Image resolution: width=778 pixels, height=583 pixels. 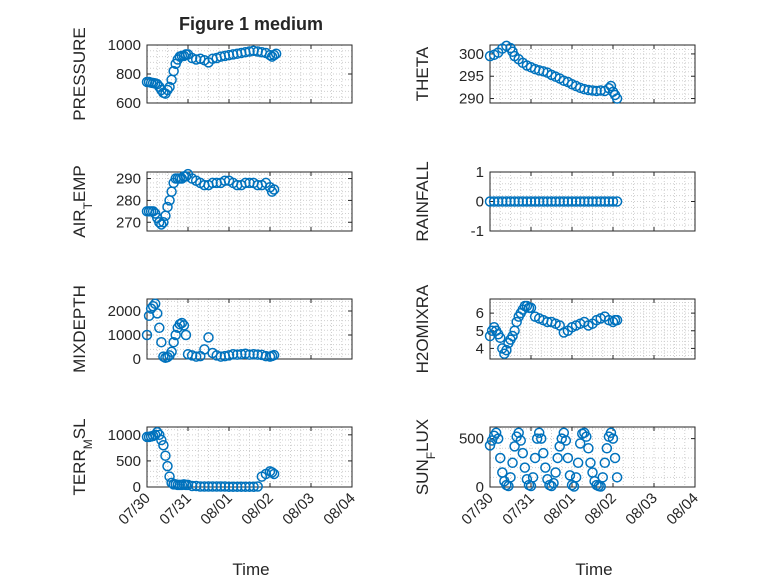 I want to click on series-pressure, so click(x=211, y=72).